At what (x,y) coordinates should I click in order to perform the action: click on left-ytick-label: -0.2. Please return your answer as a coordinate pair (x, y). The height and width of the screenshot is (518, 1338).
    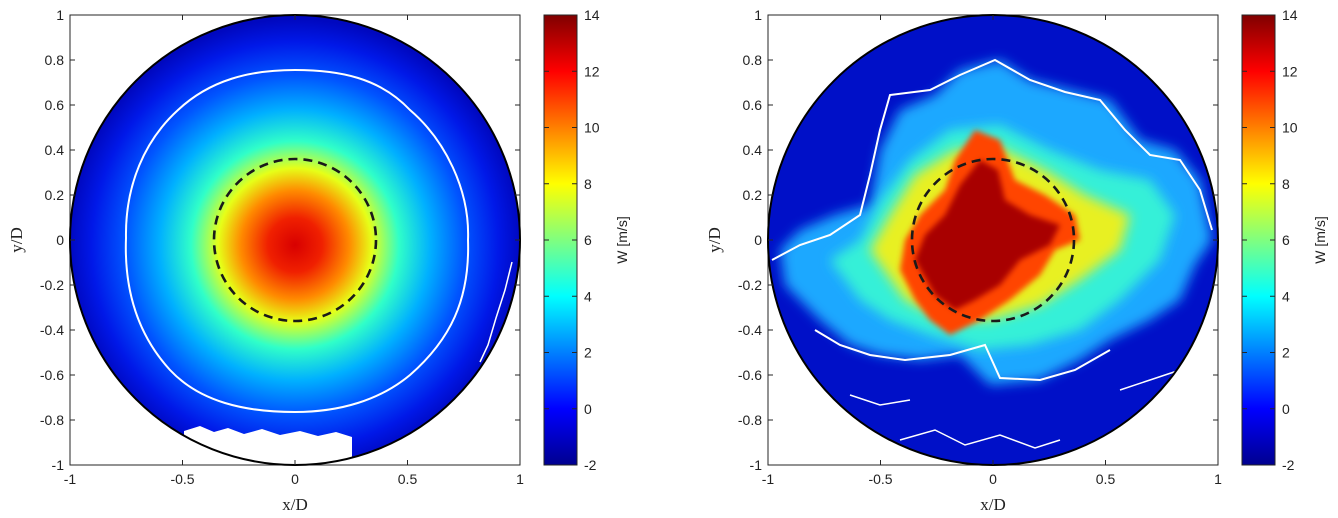
    Looking at the image, I should click on (52, 285).